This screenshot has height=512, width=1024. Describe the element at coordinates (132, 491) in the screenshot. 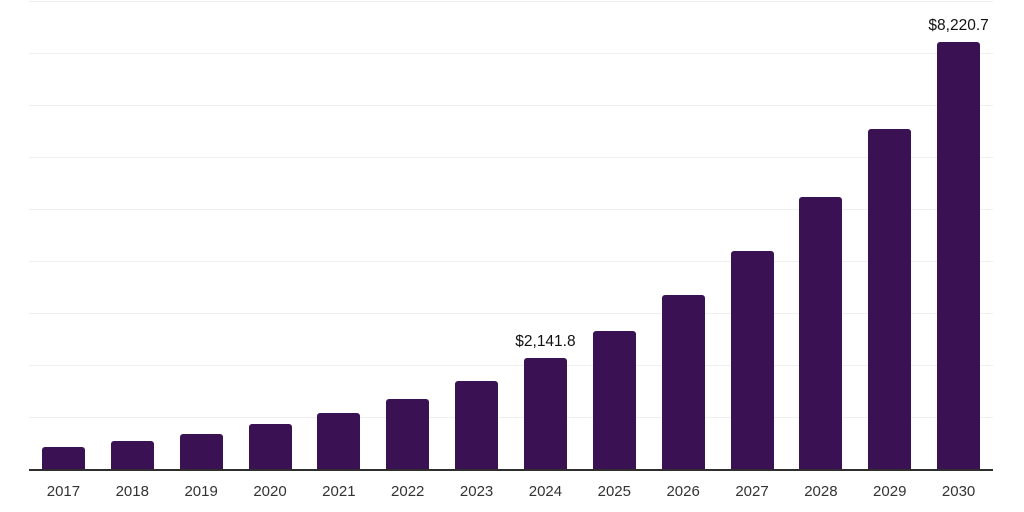

I see `x-tick-2018: 2018` at that location.